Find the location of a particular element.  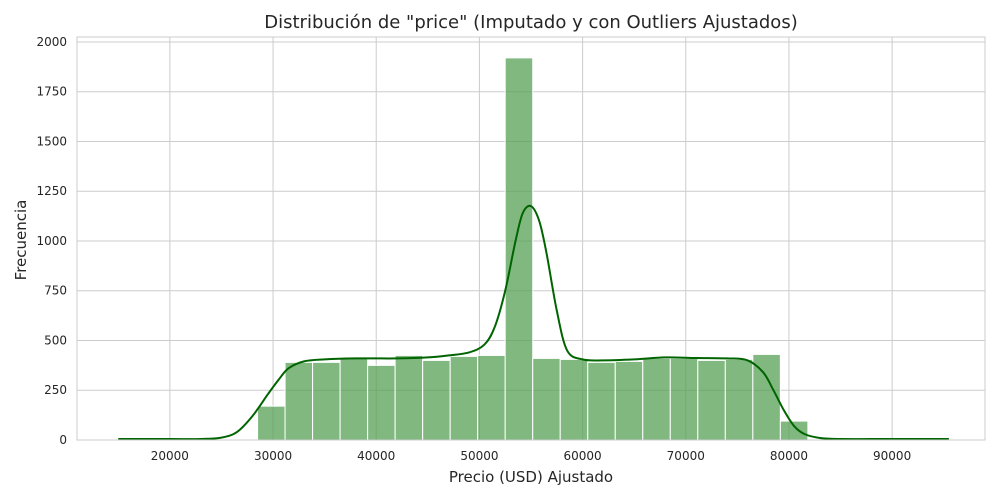

y-tick-label: 1500 is located at coordinates (51, 141).